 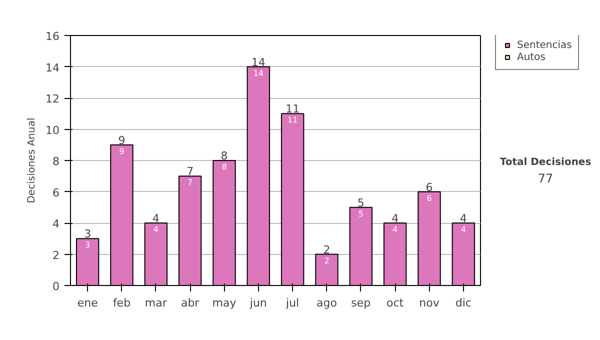 I want to click on total-label: 9, so click(x=122, y=140).